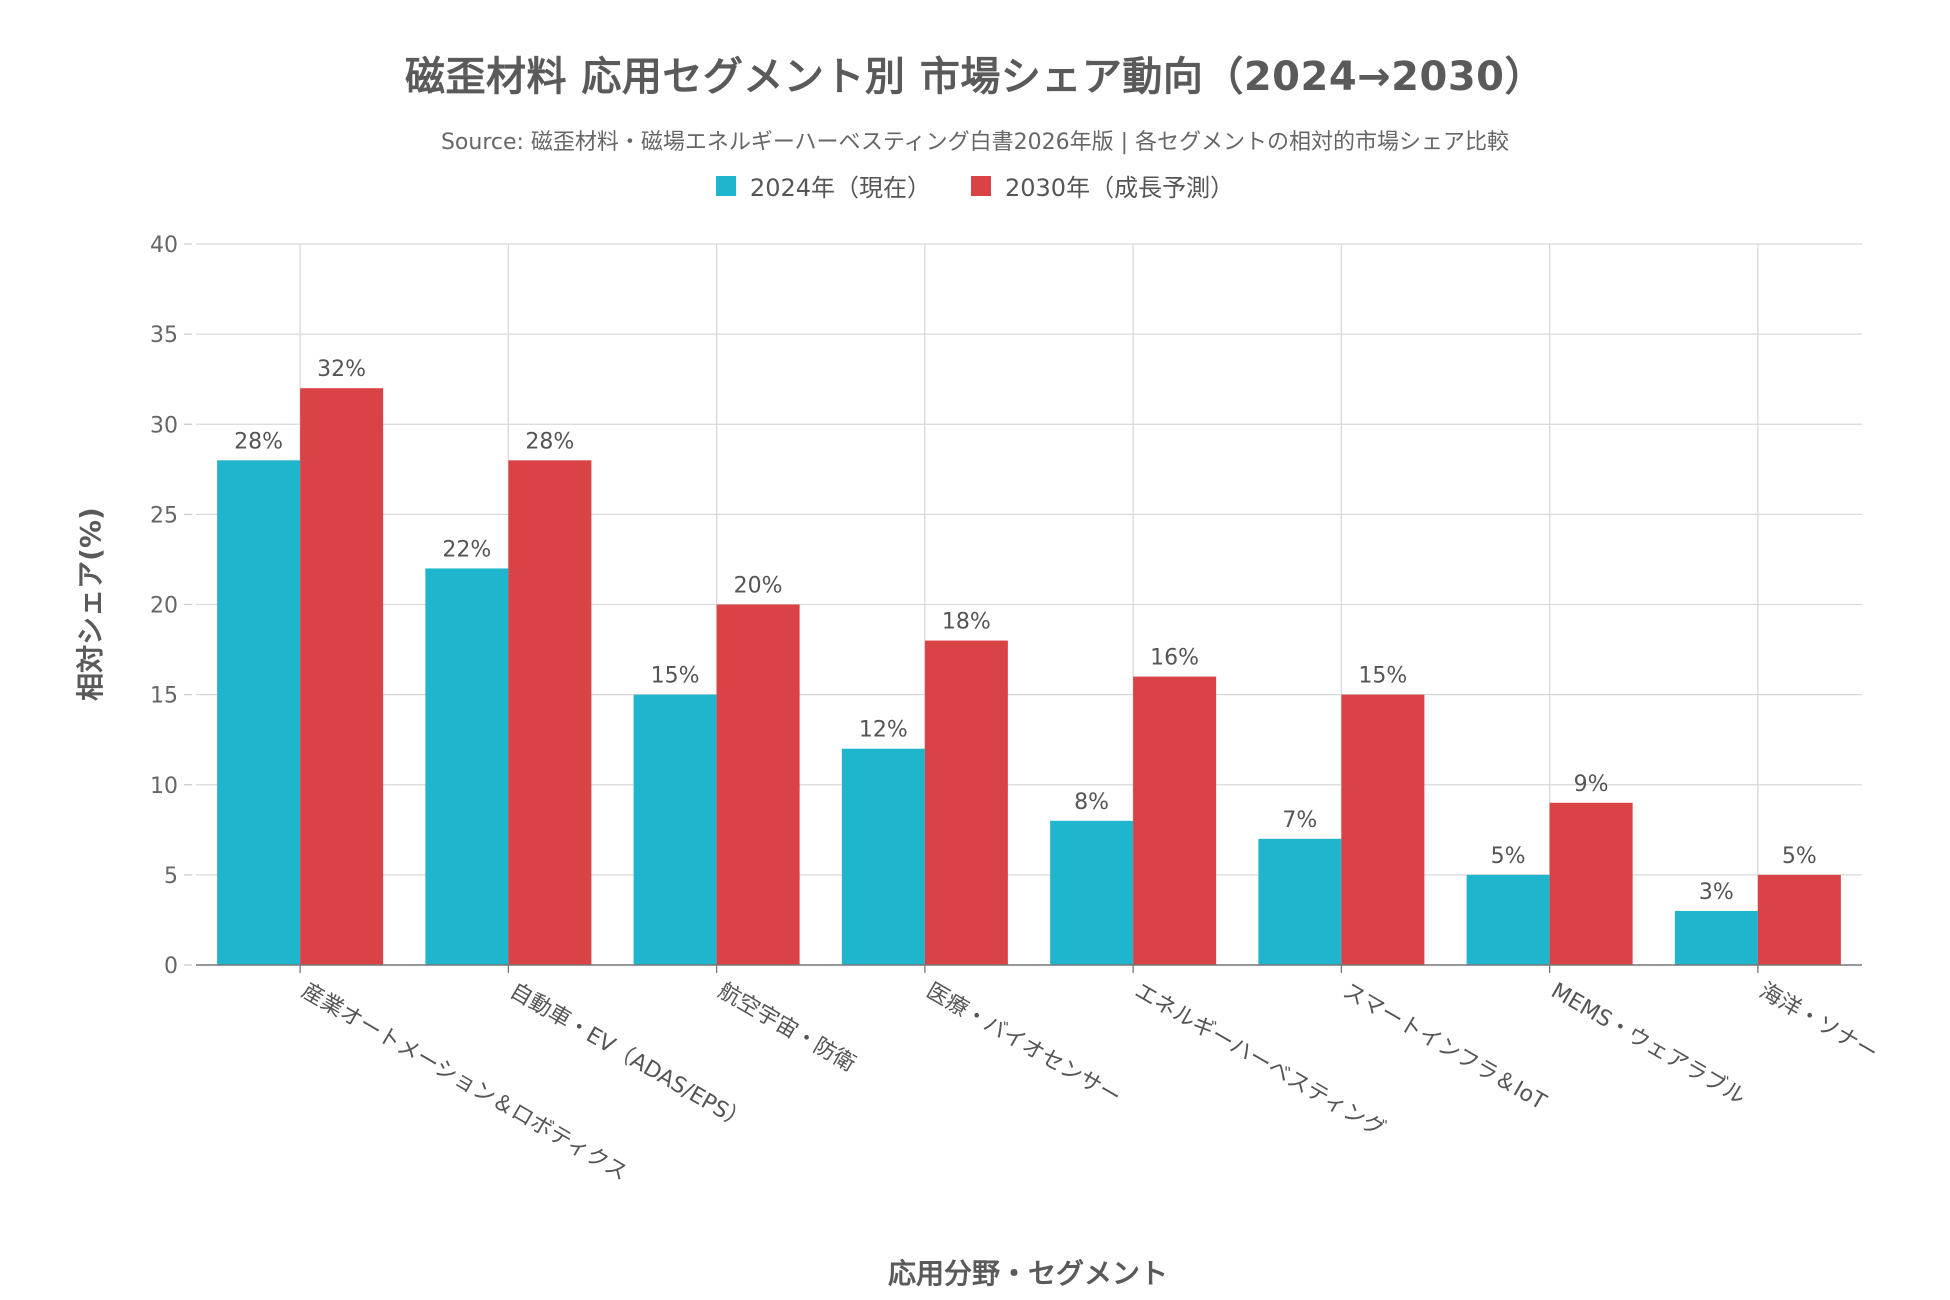  What do you see at coordinates (1444, 1047) in the screenshot?
I see `x-tick-label: スマートインフラ＆IoT` at bounding box center [1444, 1047].